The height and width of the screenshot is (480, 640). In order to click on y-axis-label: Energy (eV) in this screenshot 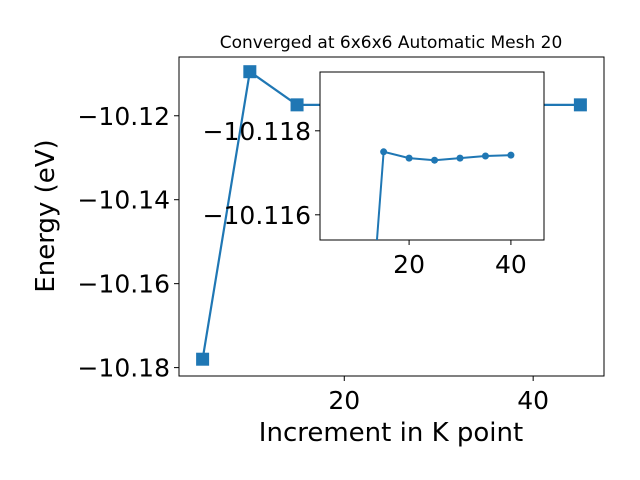, I will do `click(46, 215)`.